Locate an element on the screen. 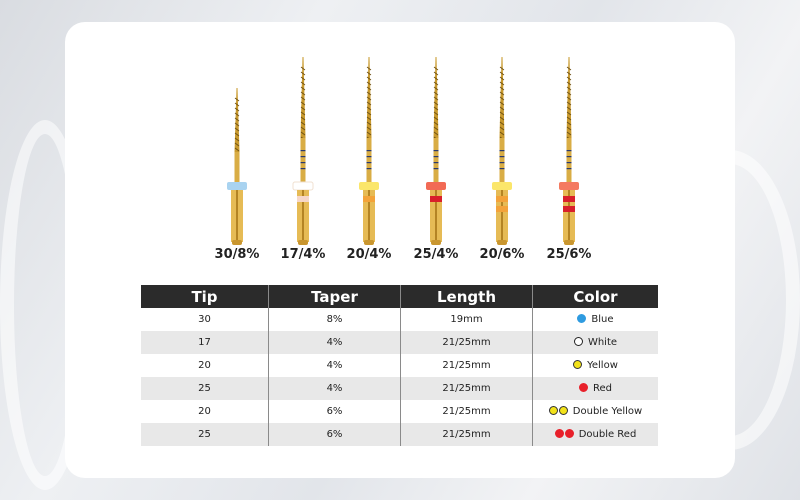  header-tip: Tip is located at coordinates (205, 296).